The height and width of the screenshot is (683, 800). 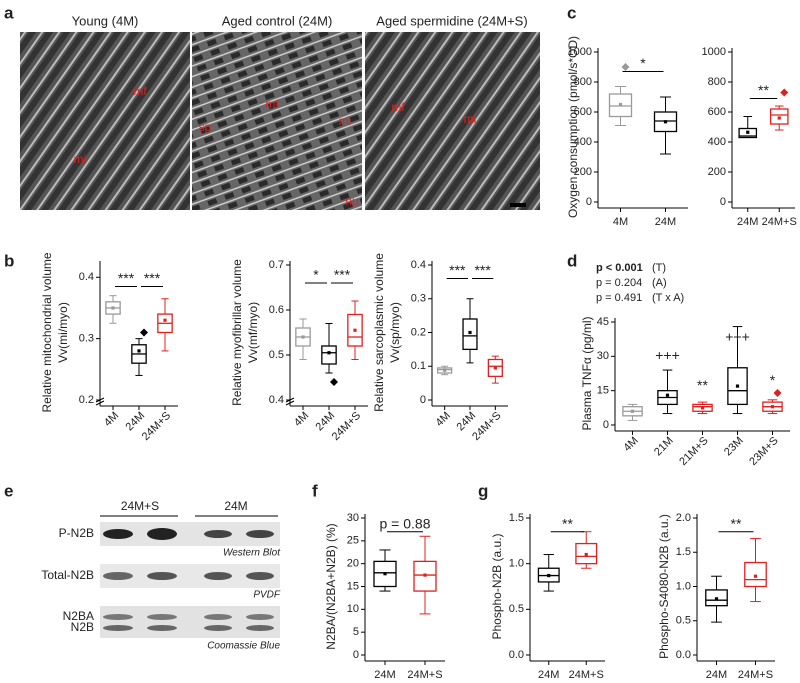 What do you see at coordinates (547, 596) in the screenshot?
I see `box-chart: 0.0 0.5 1.0 1.5 Phospho-N2B (a.u.) 24M 24M+S **` at bounding box center [547, 596].